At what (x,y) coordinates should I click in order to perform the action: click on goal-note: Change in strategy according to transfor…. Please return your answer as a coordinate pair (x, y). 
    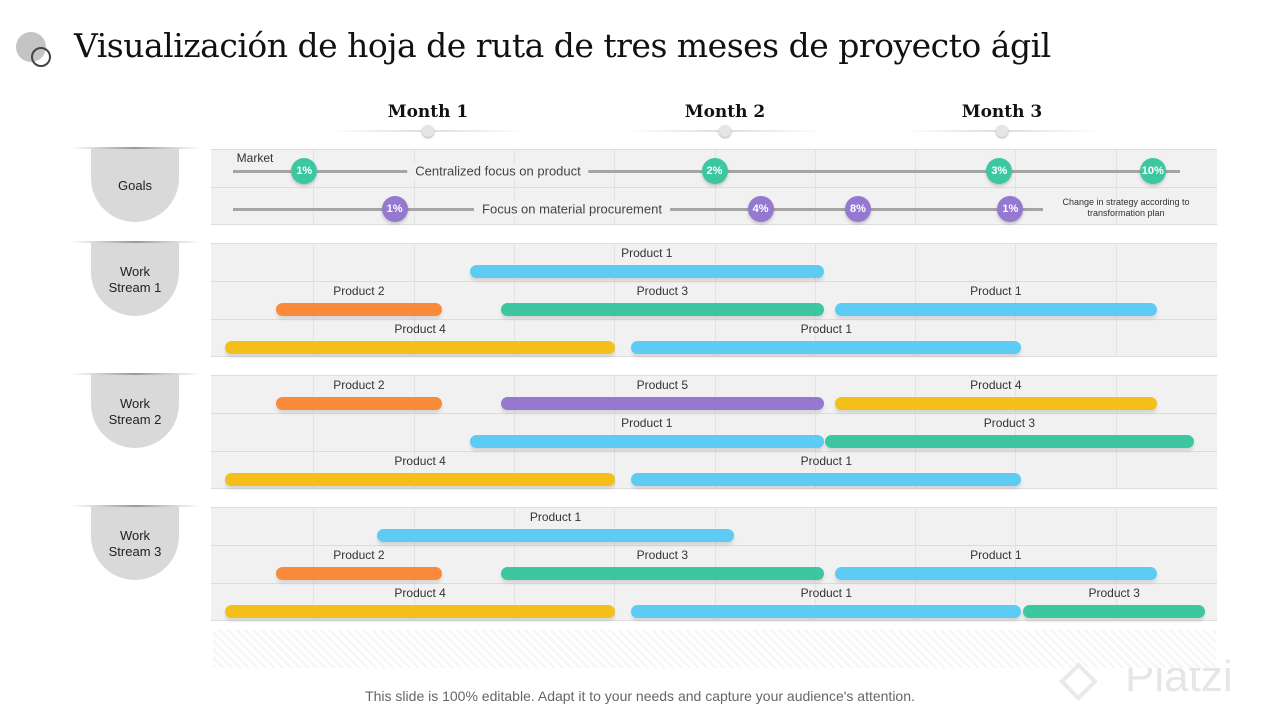
    Looking at the image, I should click on (1126, 207).